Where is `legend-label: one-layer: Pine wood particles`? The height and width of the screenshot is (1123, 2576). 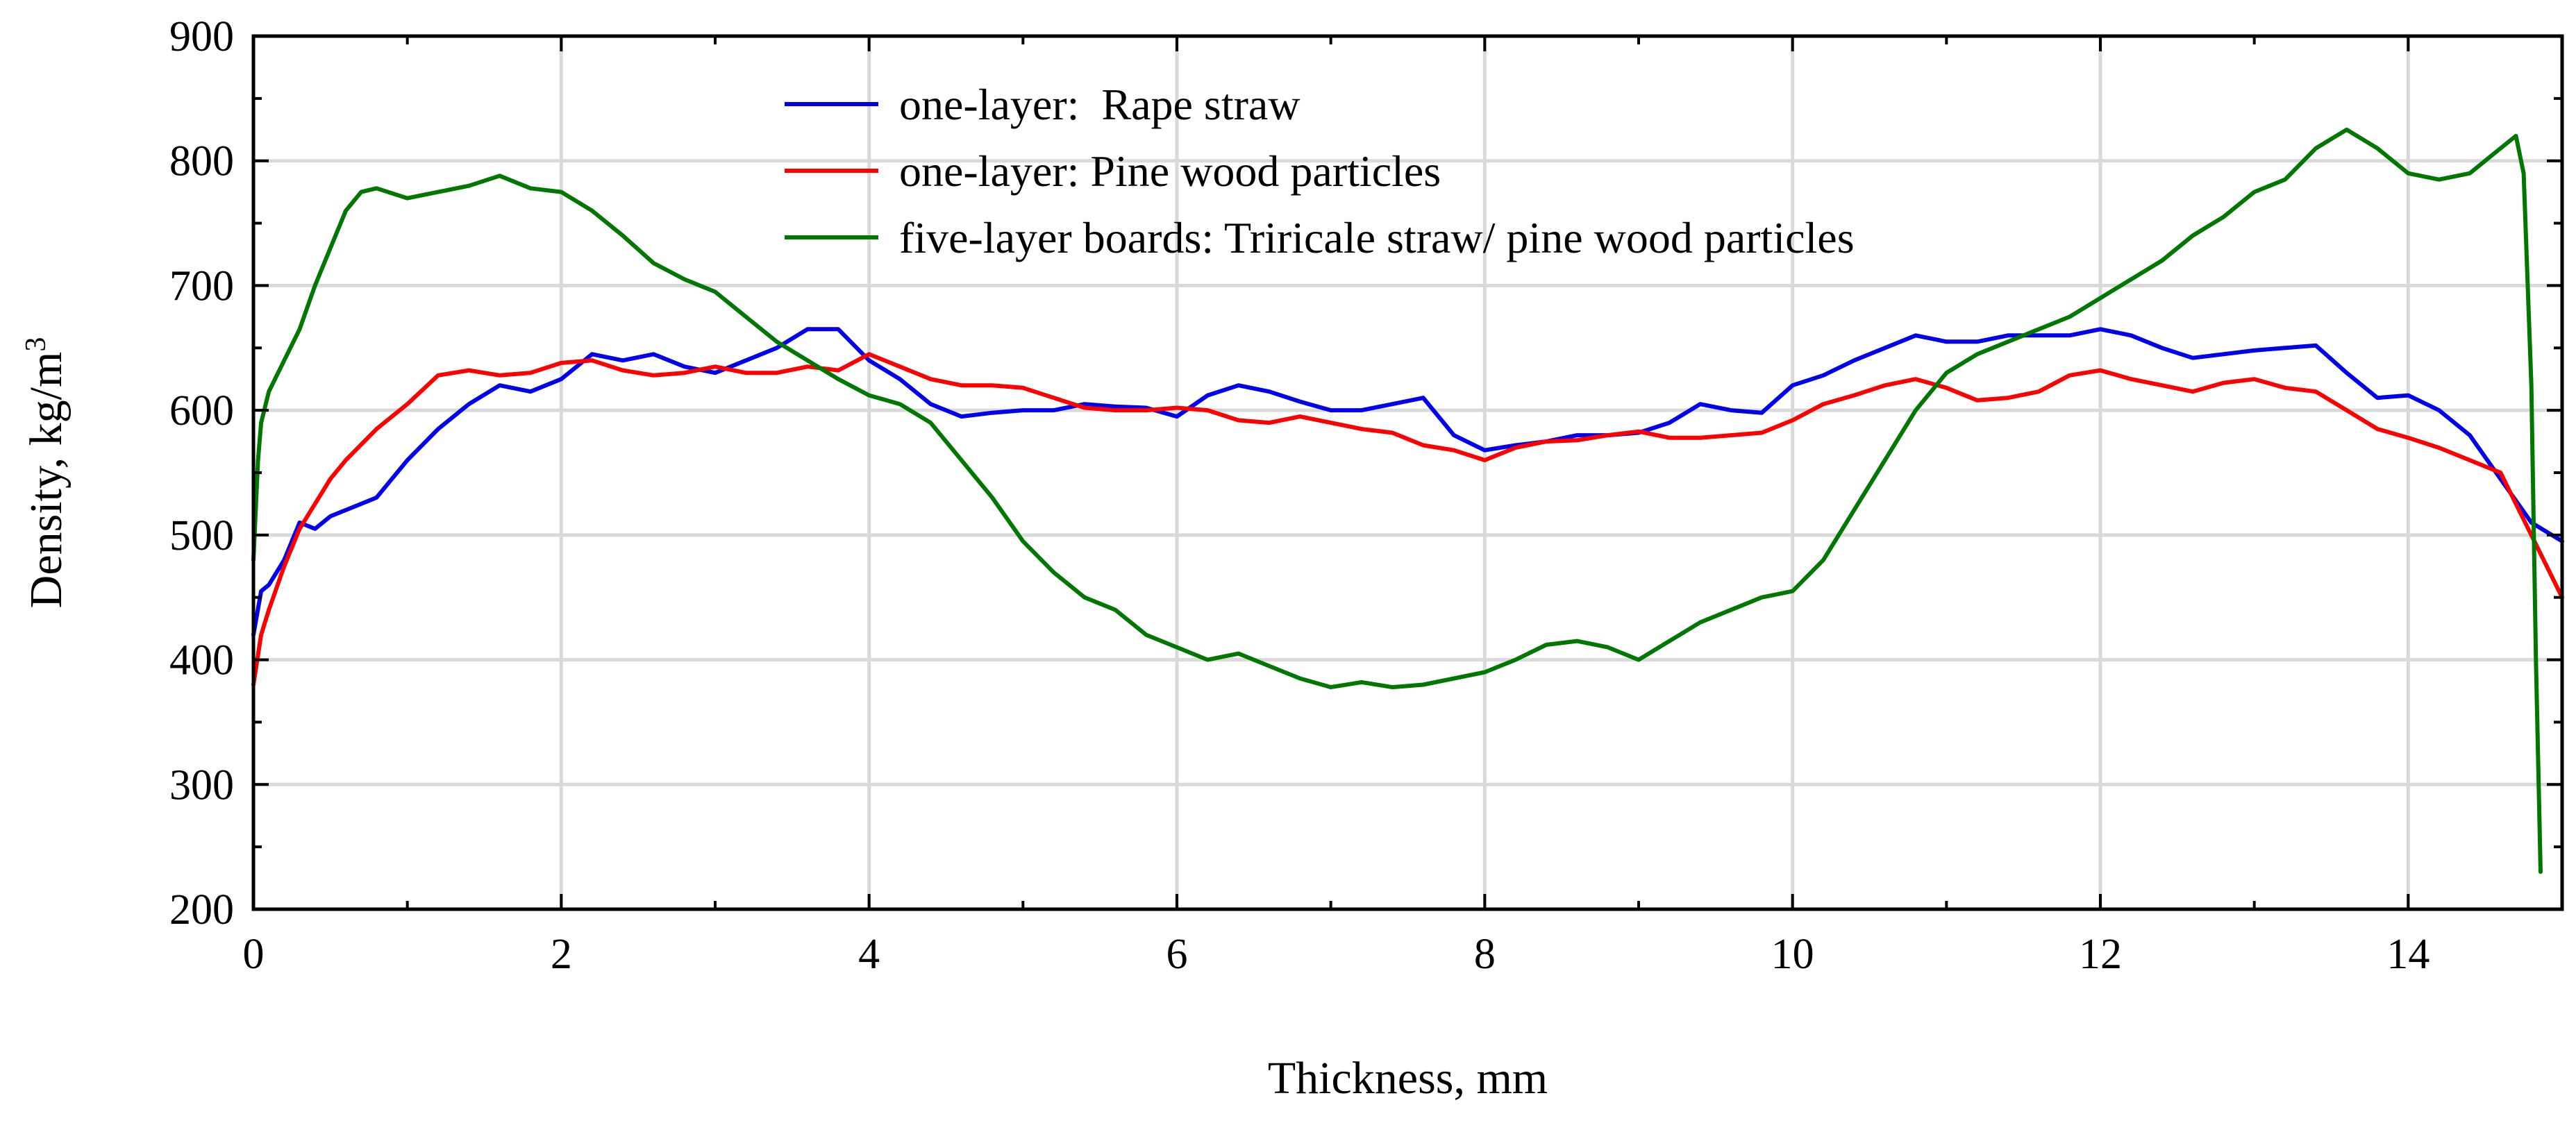
legend-label: one-layer: Pine wood particles is located at coordinates (1170, 171).